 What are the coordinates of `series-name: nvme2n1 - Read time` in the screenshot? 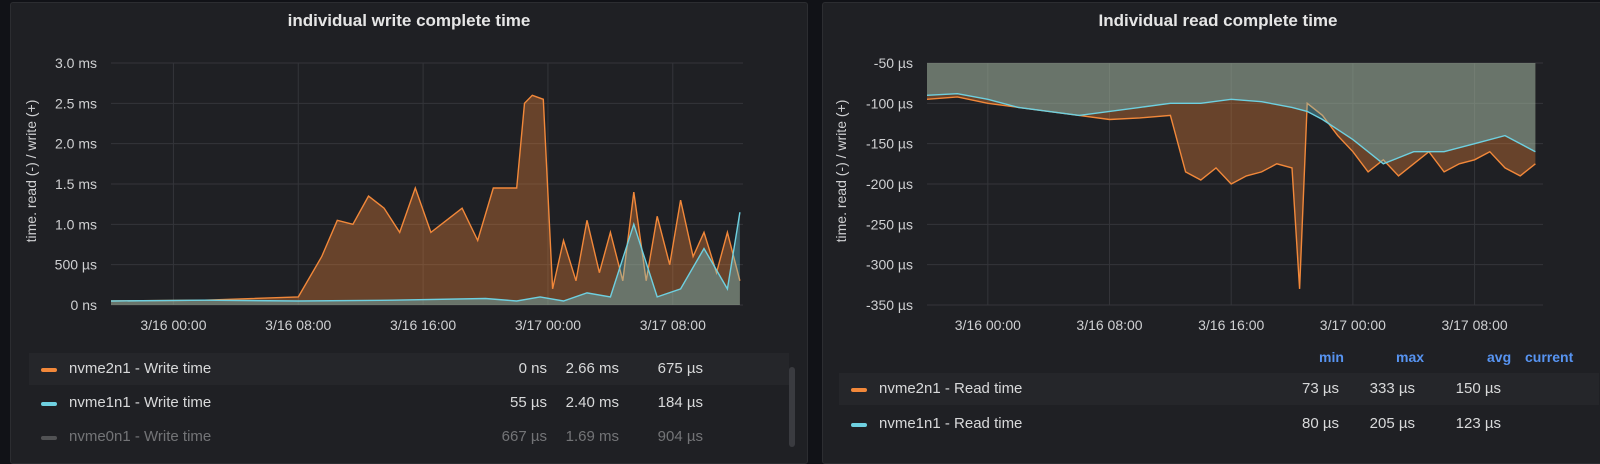 It's located at (951, 388).